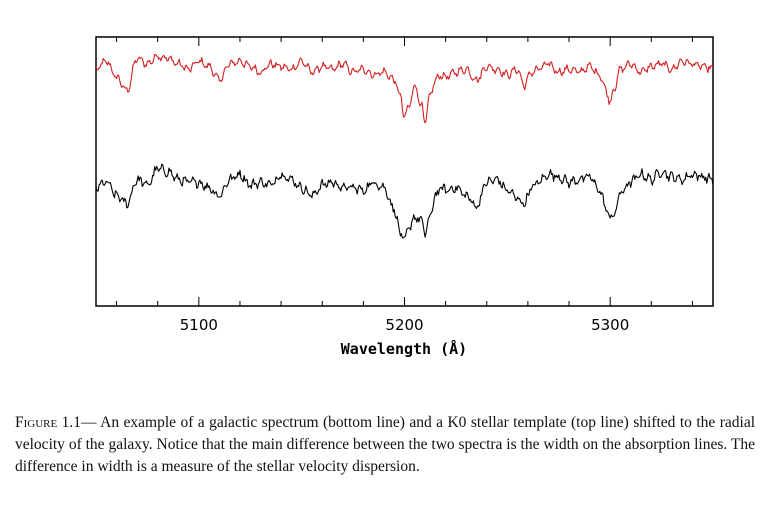 The height and width of the screenshot is (522, 773). I want to click on x-tick-label: 5200, so click(404, 325).